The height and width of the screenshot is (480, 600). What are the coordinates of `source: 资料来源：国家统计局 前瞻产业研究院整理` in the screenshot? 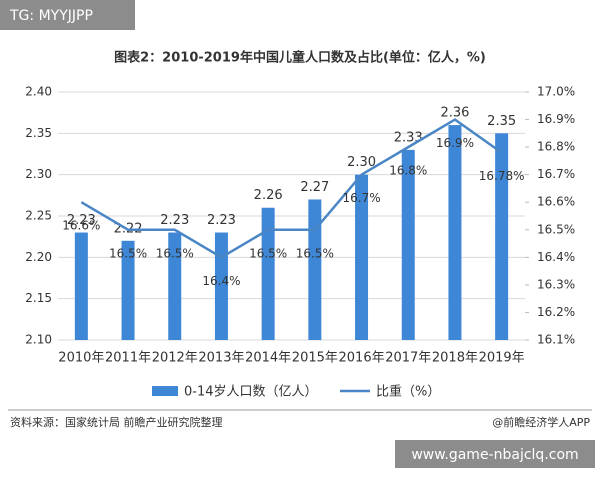 It's located at (116, 422).